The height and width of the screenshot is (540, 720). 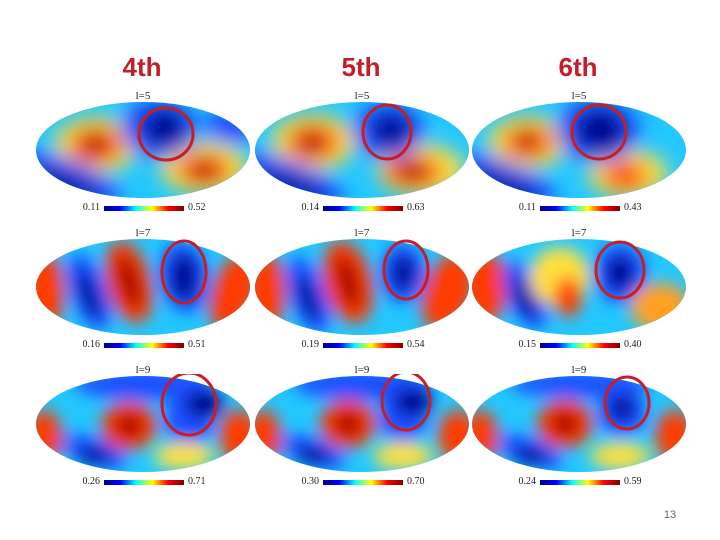 I want to click on colorbar-max: 0.40, so click(x=633, y=344).